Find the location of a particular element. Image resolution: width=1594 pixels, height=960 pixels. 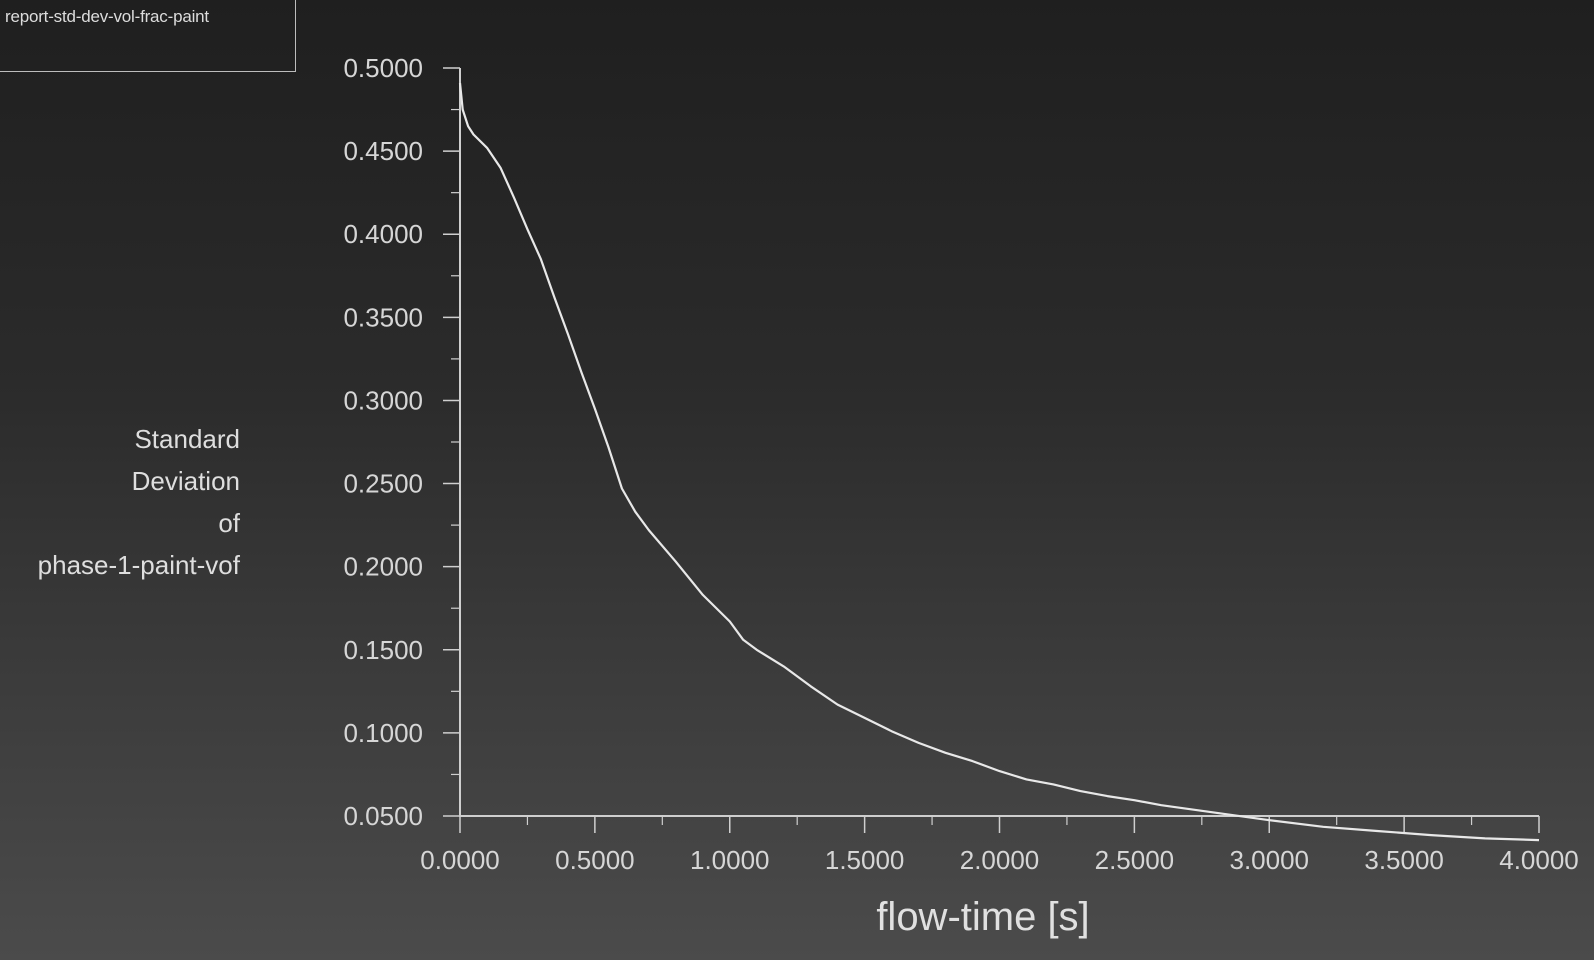

x-tick-label: 0.5000 is located at coordinates (595, 860).